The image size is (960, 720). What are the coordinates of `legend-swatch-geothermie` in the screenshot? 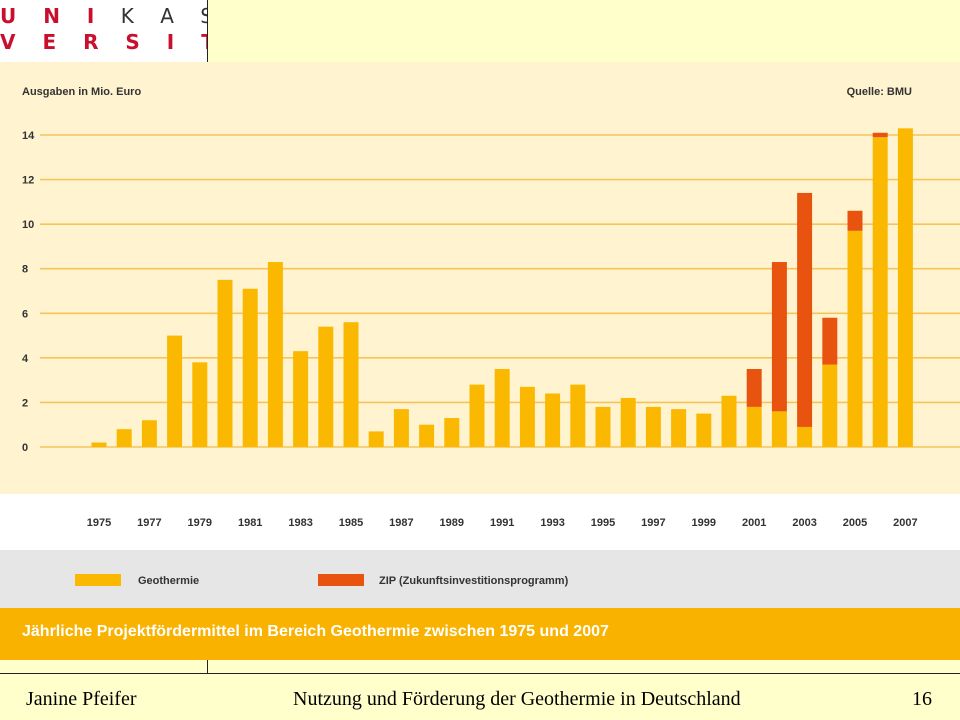 It's located at (98, 580).